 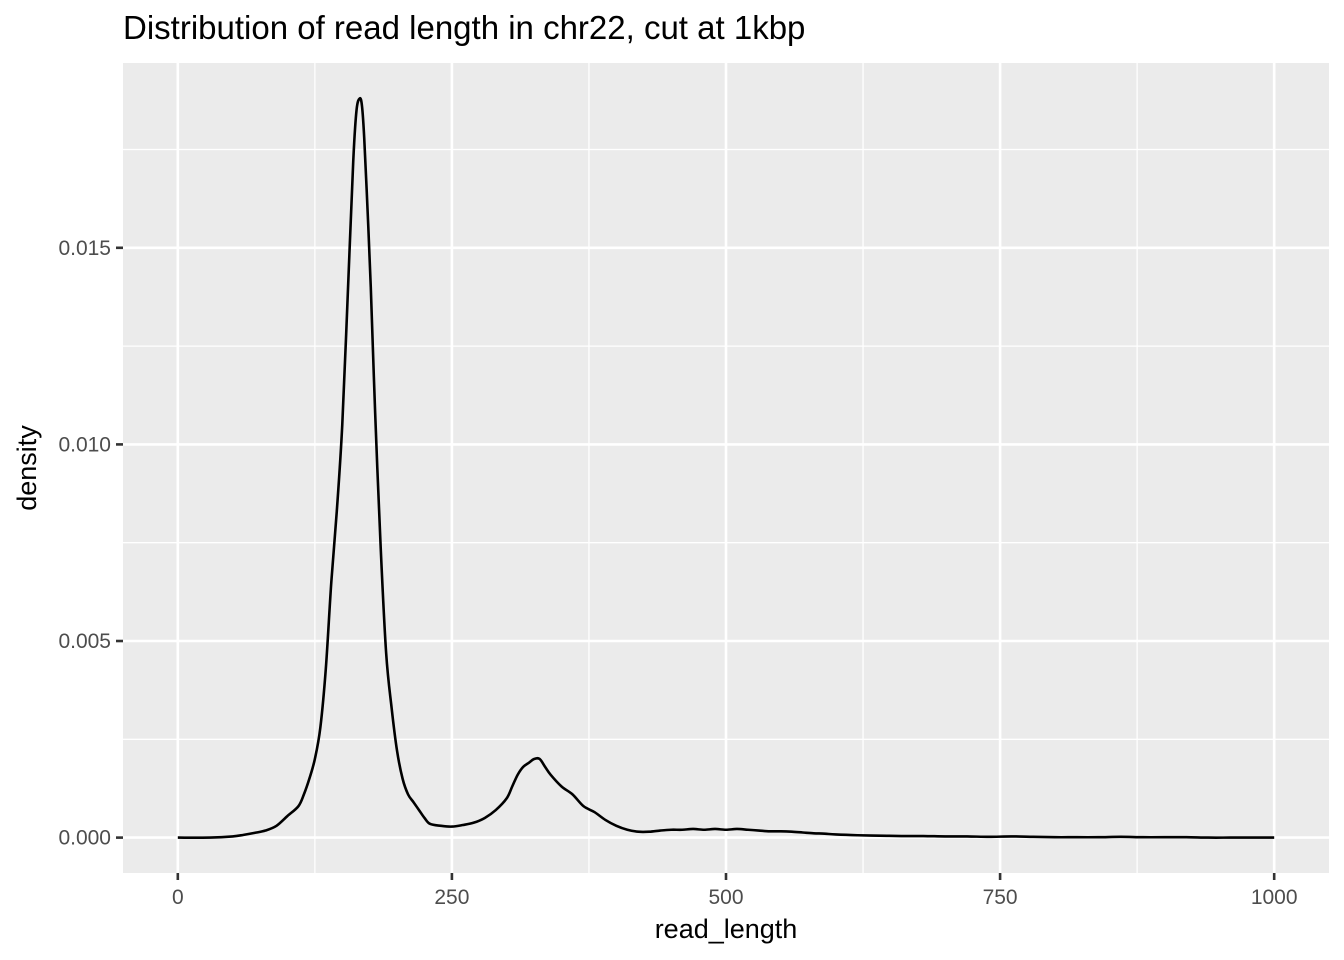 I want to click on y-axis: 0.000 0.005 0.010 0.015, so click(x=90, y=543).